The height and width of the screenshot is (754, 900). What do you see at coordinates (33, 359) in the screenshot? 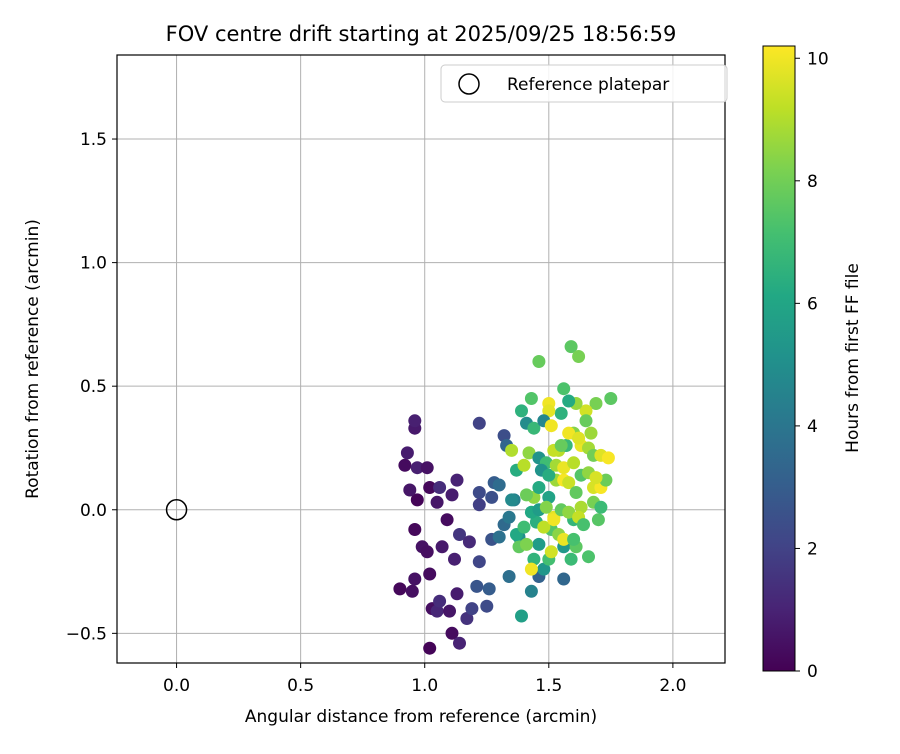
I see `y-axis-label: Rotation from reference (arcmin)` at bounding box center [33, 359].